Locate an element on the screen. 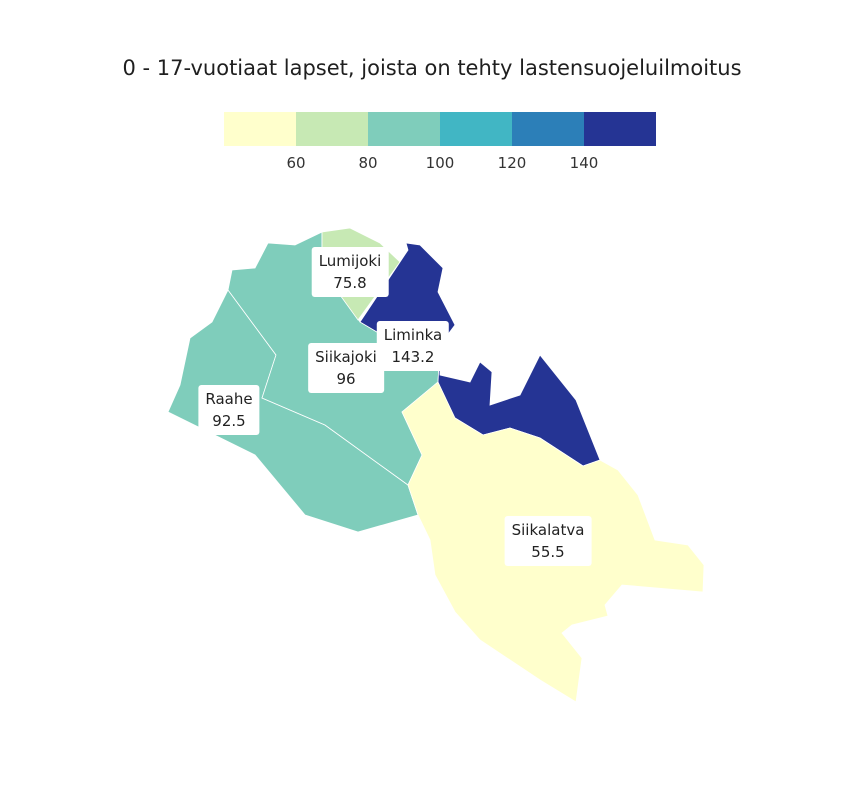 Image resolution: width=864 pixels, height=792 pixels. region-name: Siikajoki is located at coordinates (346, 357).